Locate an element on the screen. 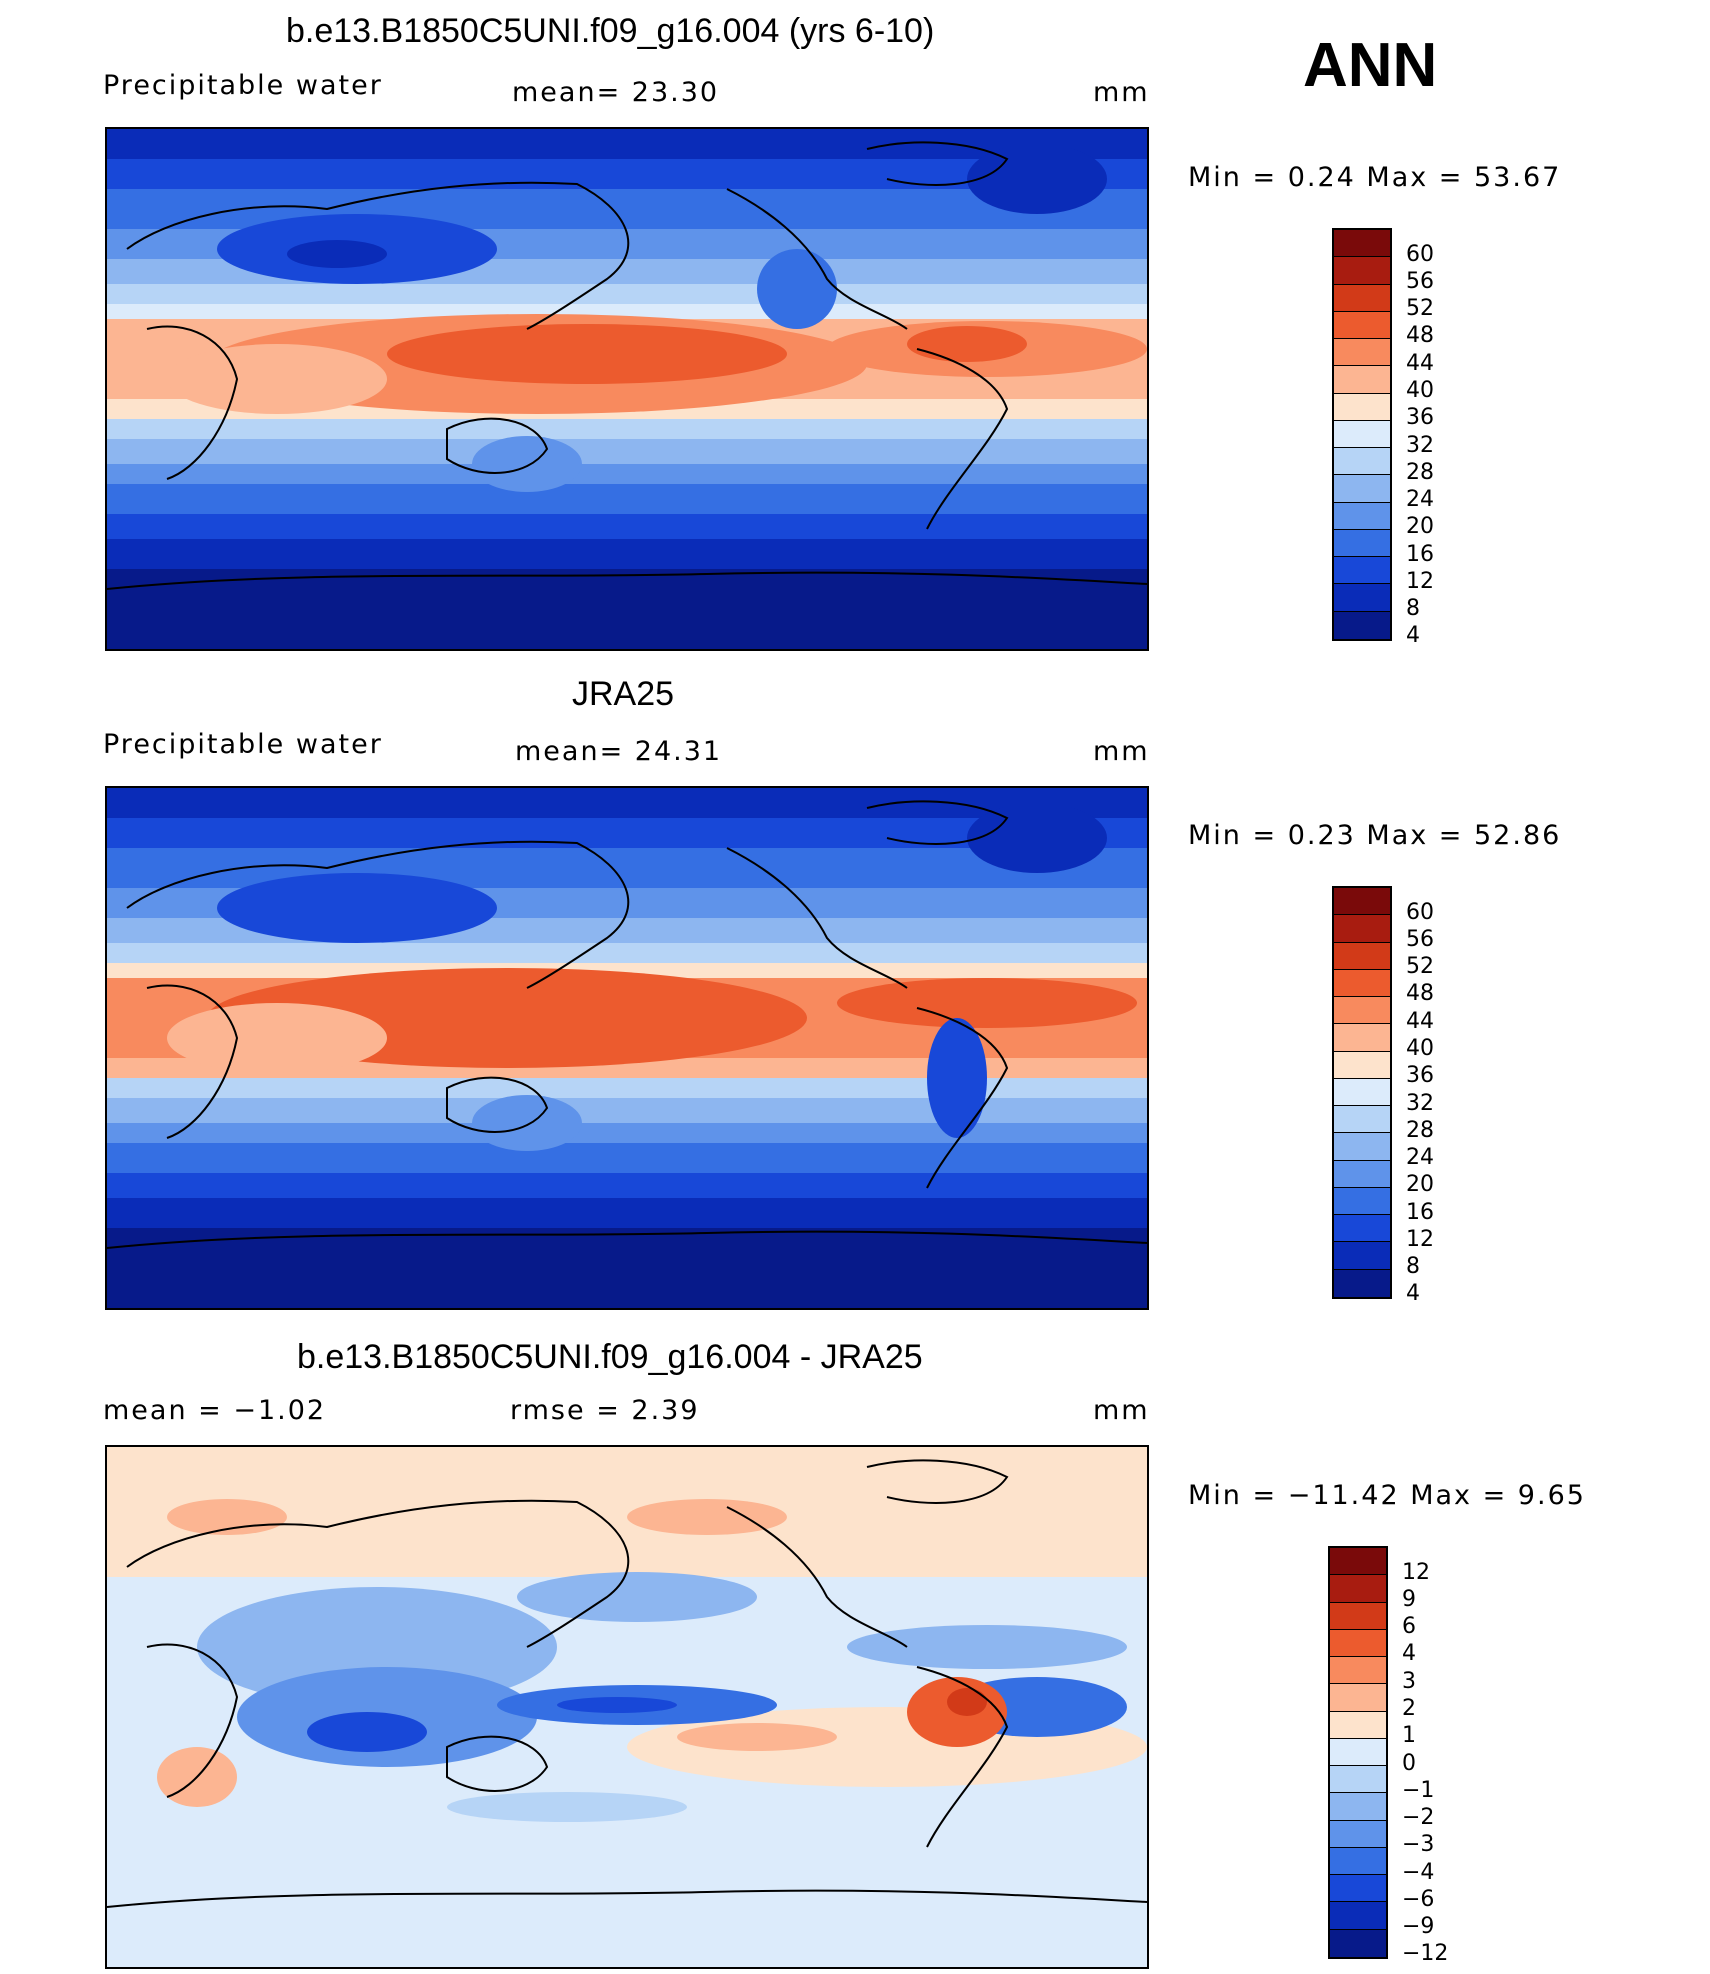 This screenshot has width=1710, height=1974. panel3-unit-label: mm is located at coordinates (1121, 1410).